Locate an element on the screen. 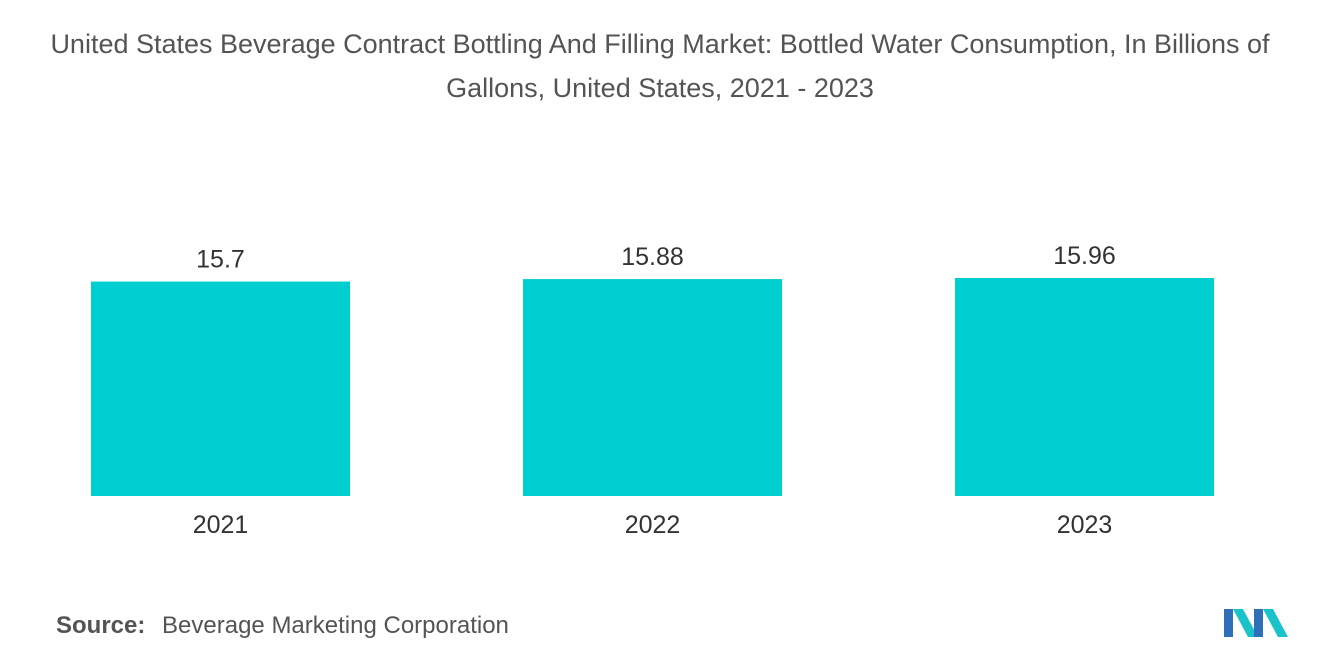 The image size is (1320, 665). source-line: Source: Beverage Marketing Corporation is located at coordinates (282, 626).